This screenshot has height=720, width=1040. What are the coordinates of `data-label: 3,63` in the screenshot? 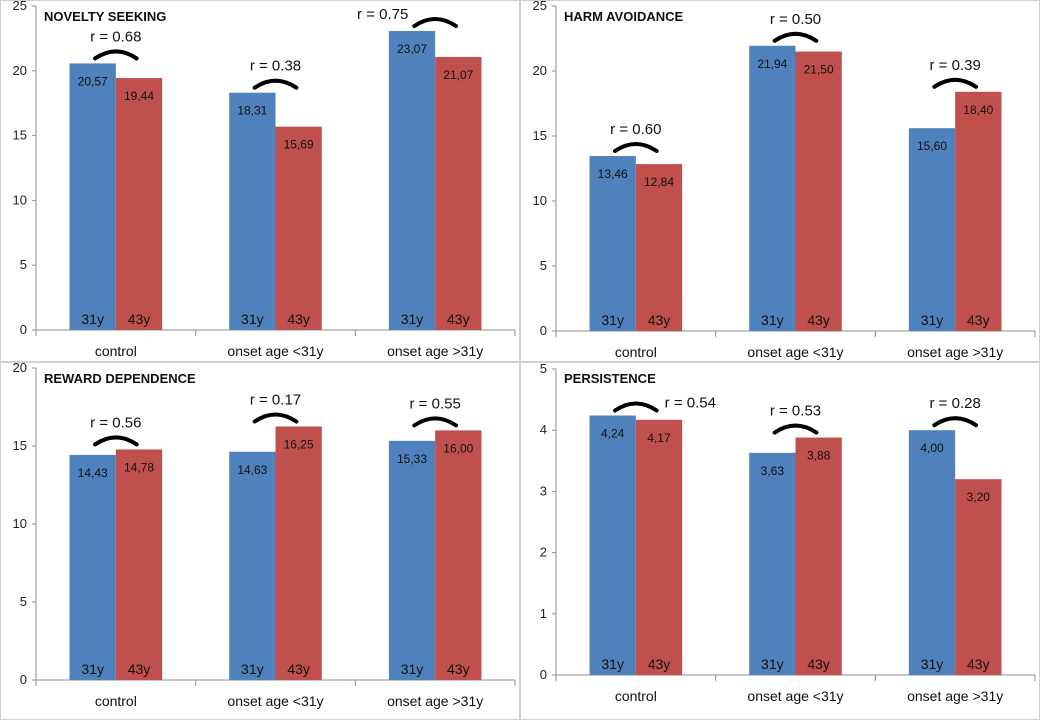 It's located at (773, 471).